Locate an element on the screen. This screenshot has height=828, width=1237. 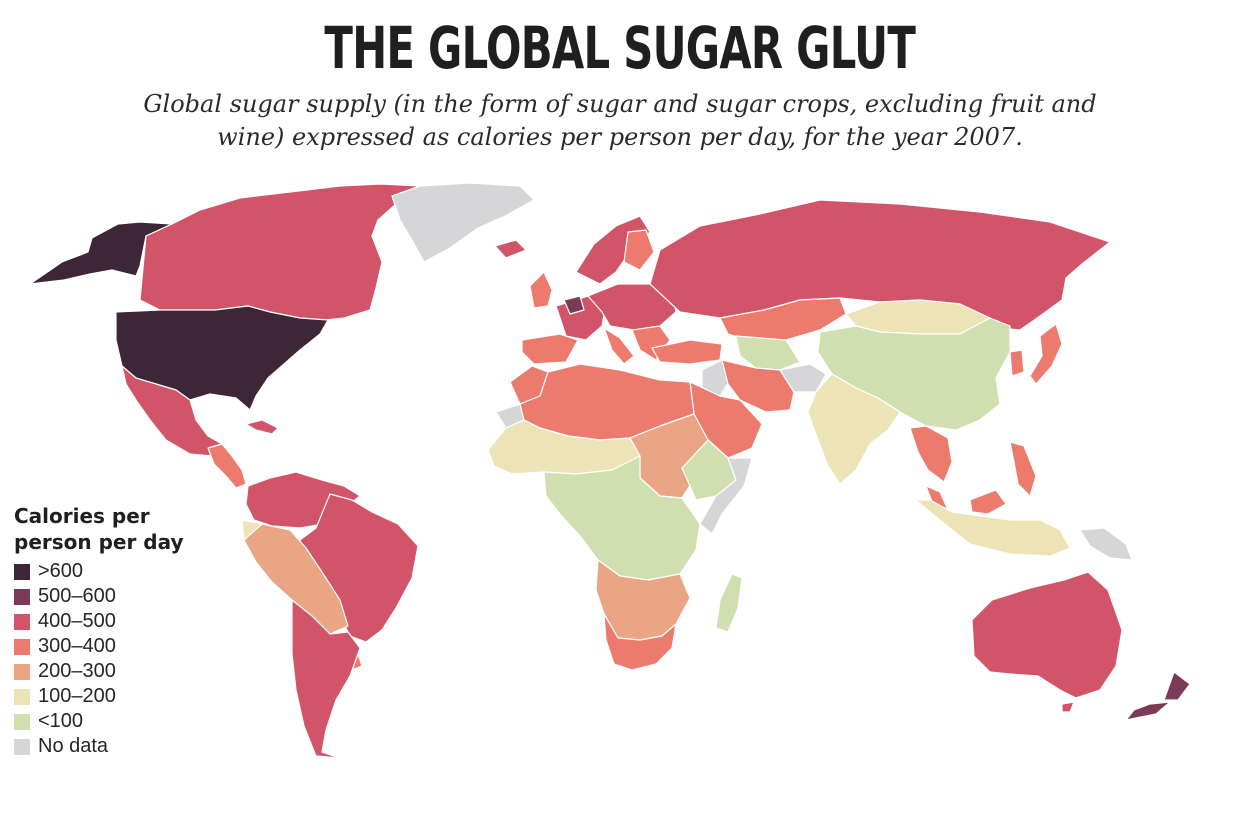
legend-label: <100 is located at coordinates (61, 721).